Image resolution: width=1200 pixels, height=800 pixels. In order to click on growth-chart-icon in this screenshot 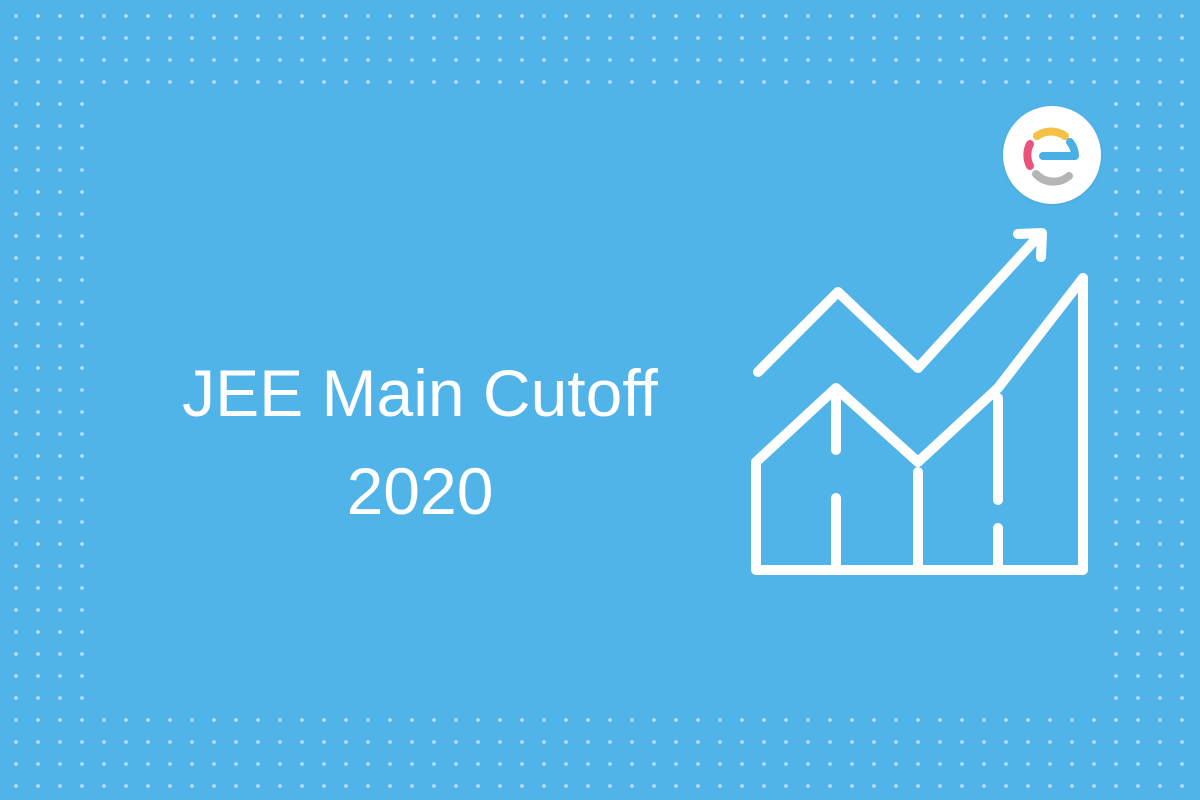, I will do `click(919, 401)`.